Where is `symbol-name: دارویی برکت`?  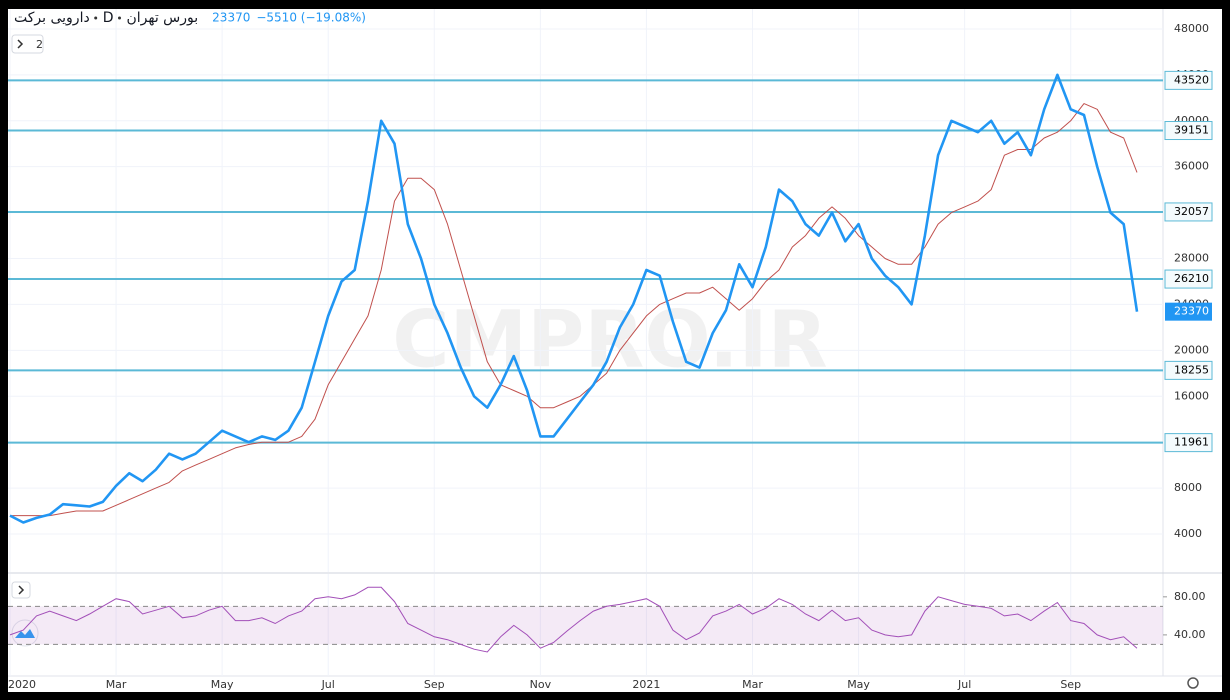 symbol-name: دارویی برکت is located at coordinates (52, 18).